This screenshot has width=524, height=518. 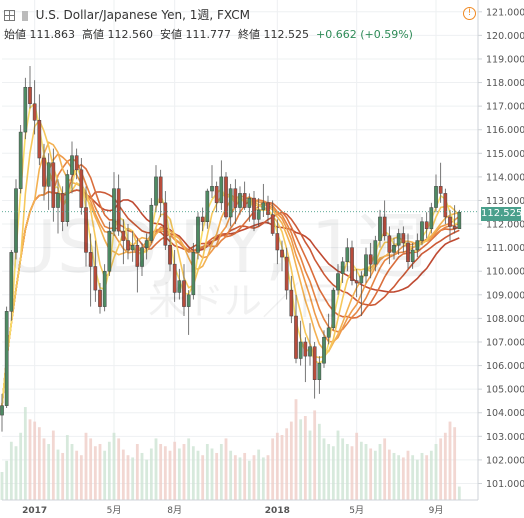 What do you see at coordinates (505, 272) in the screenshot?
I see `y-tick-label: 110.000` at bounding box center [505, 272].